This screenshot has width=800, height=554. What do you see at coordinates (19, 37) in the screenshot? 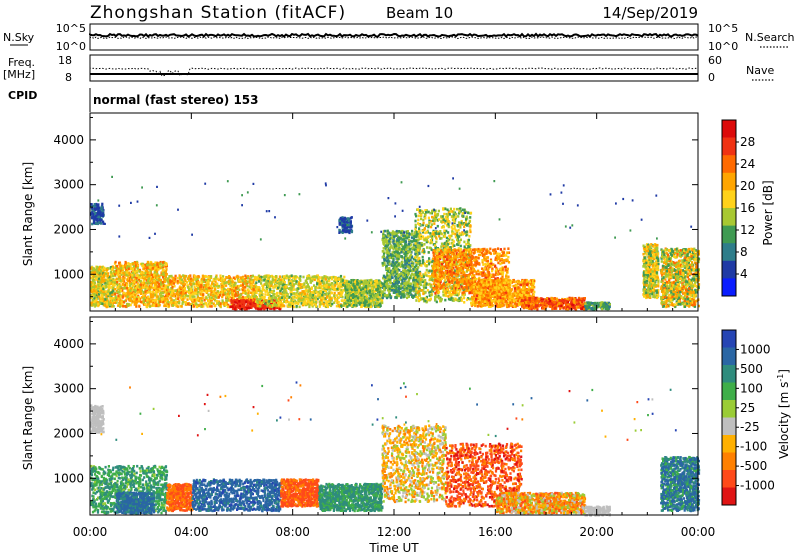
I see `nsky-label: N.Sky` at bounding box center [19, 37].